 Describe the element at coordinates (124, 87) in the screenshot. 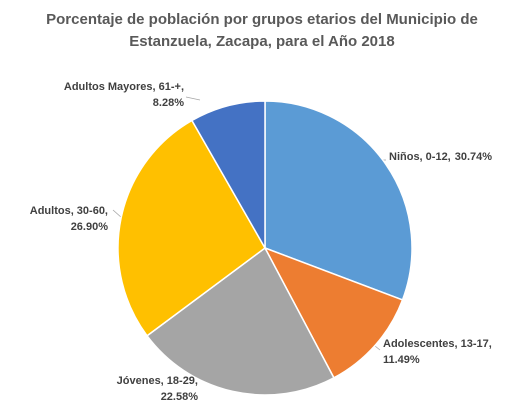

I see `slice-category: Adultos Mayores, 61-+,` at that location.